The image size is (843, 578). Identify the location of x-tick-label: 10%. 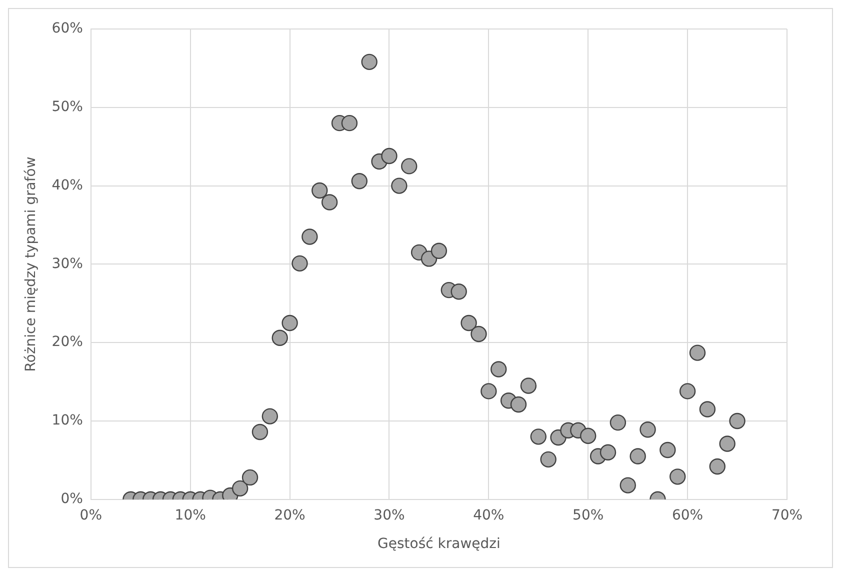
(190, 515).